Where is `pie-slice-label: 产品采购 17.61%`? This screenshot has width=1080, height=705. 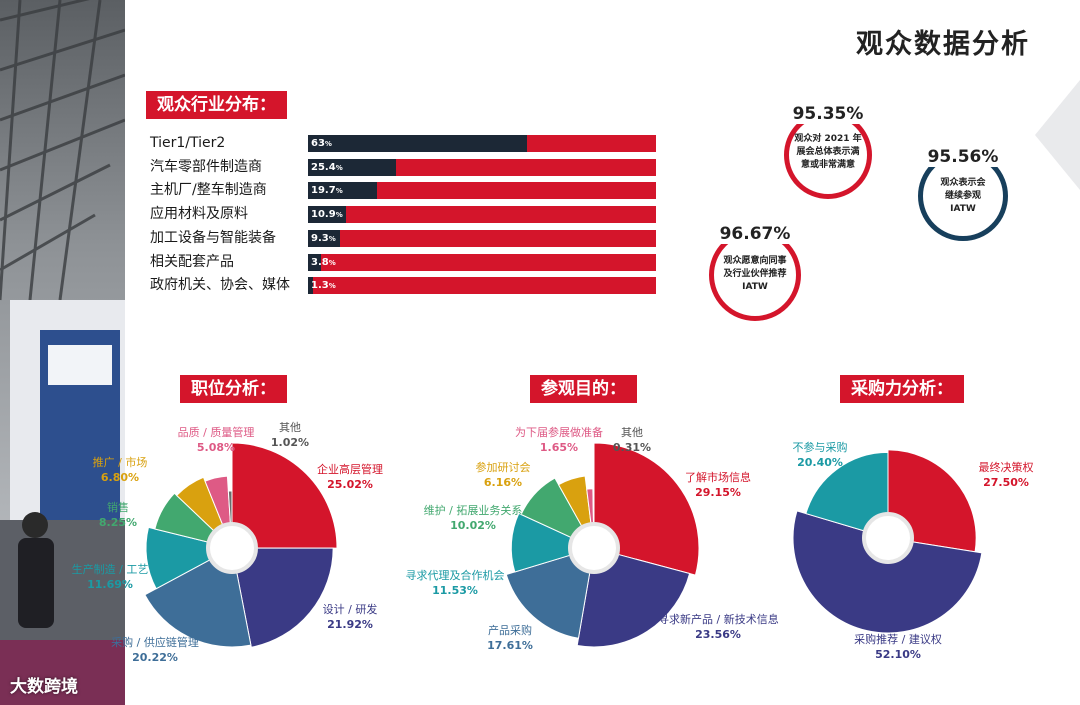
pie-slice-label: 产品采购 17.61% is located at coordinates (510, 638).